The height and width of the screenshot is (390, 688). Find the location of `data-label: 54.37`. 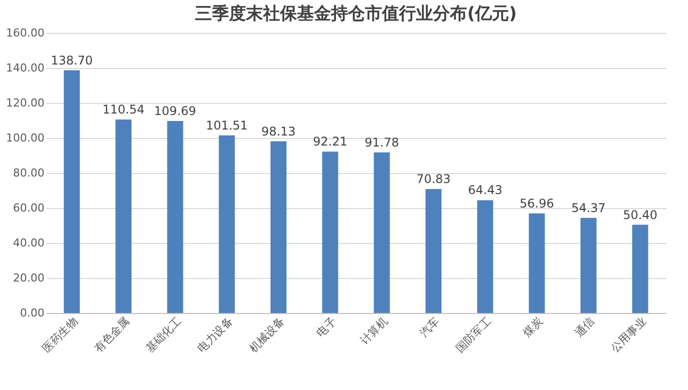

data-label: 54.37 is located at coordinates (588, 207).